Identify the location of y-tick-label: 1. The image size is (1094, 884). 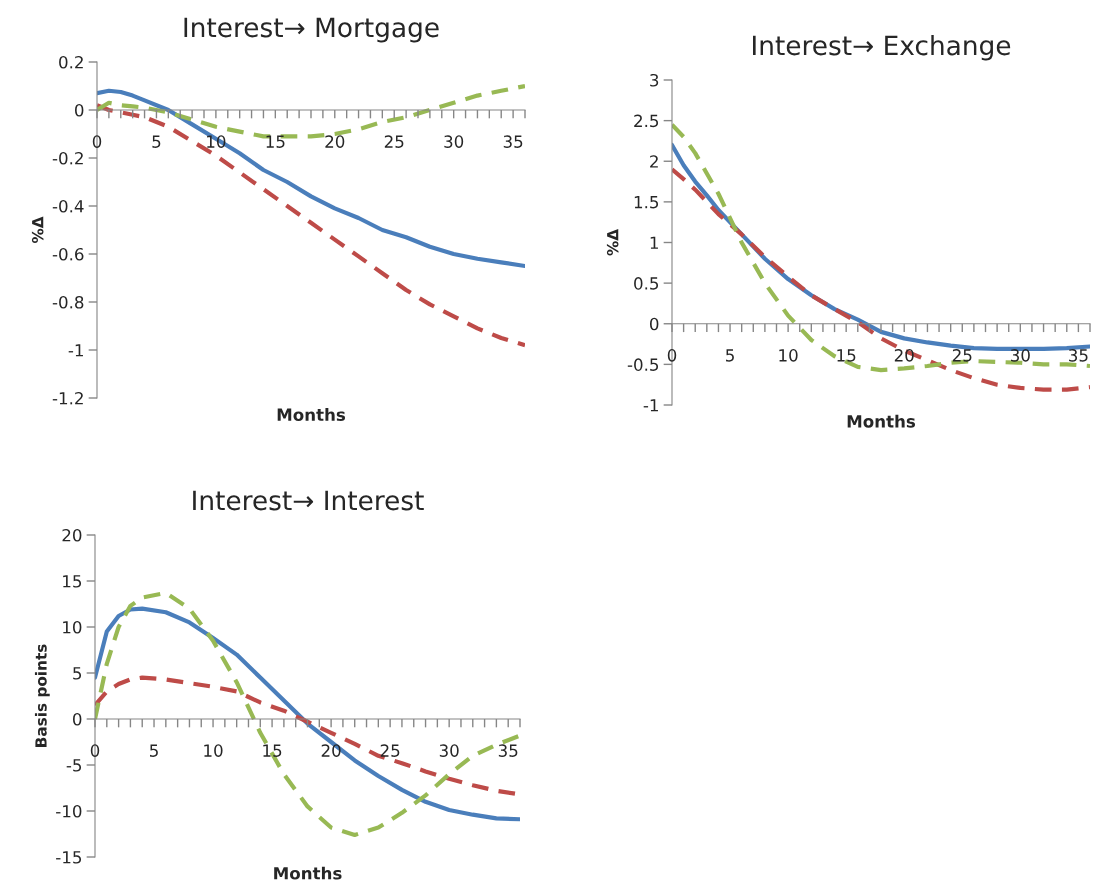
(654, 242).